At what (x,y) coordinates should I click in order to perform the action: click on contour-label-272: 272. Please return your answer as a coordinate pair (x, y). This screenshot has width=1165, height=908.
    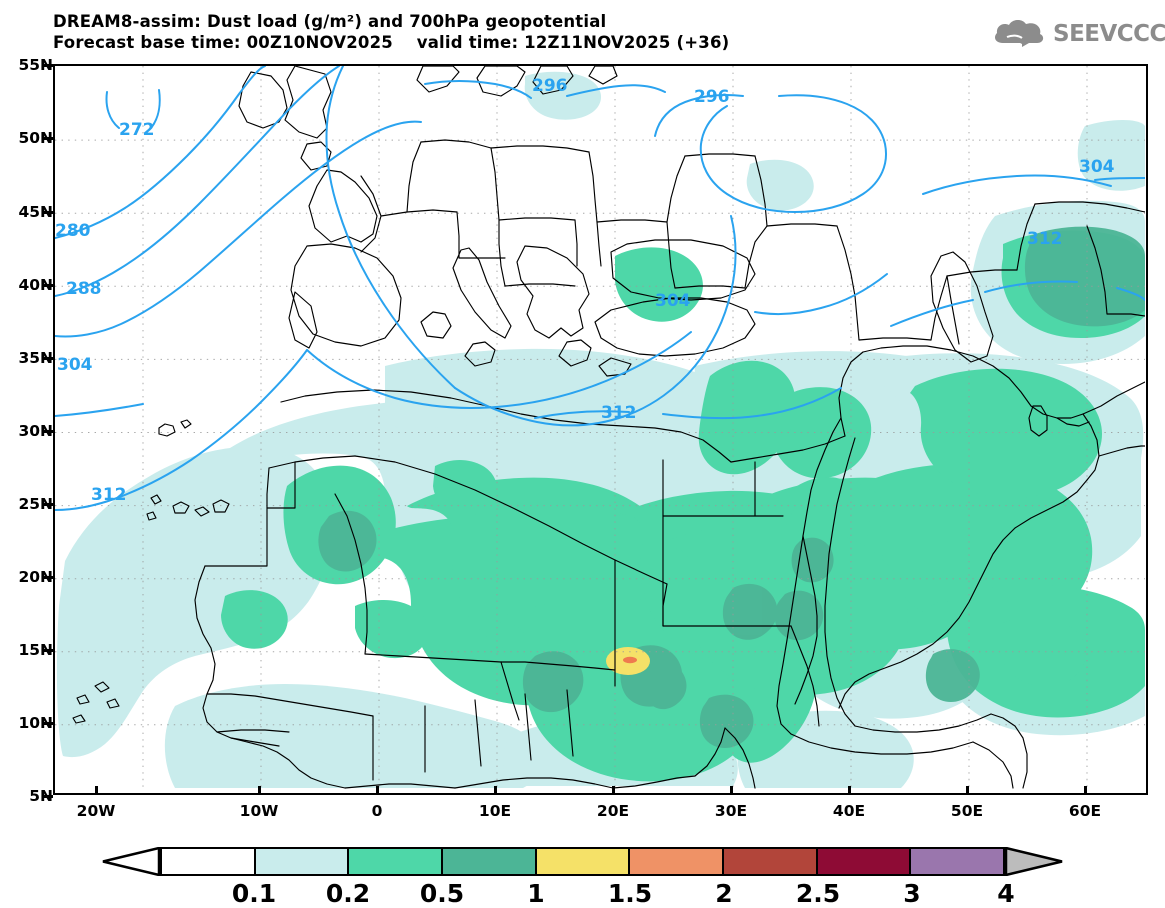
    Looking at the image, I should click on (137, 130).